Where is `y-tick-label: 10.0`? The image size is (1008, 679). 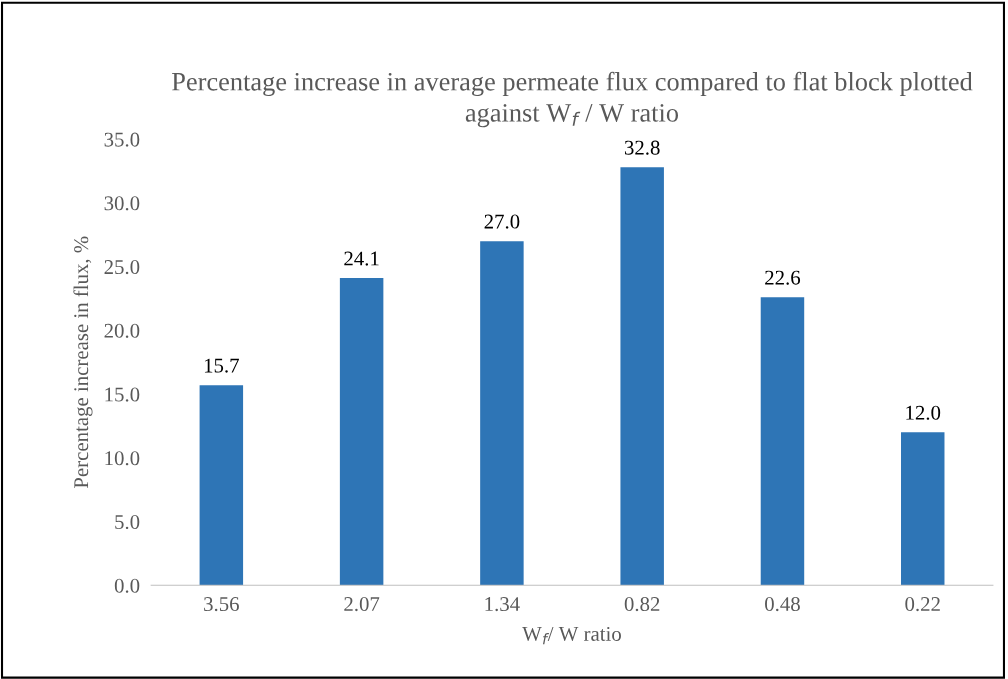 y-tick-label: 10.0 is located at coordinates (122, 458).